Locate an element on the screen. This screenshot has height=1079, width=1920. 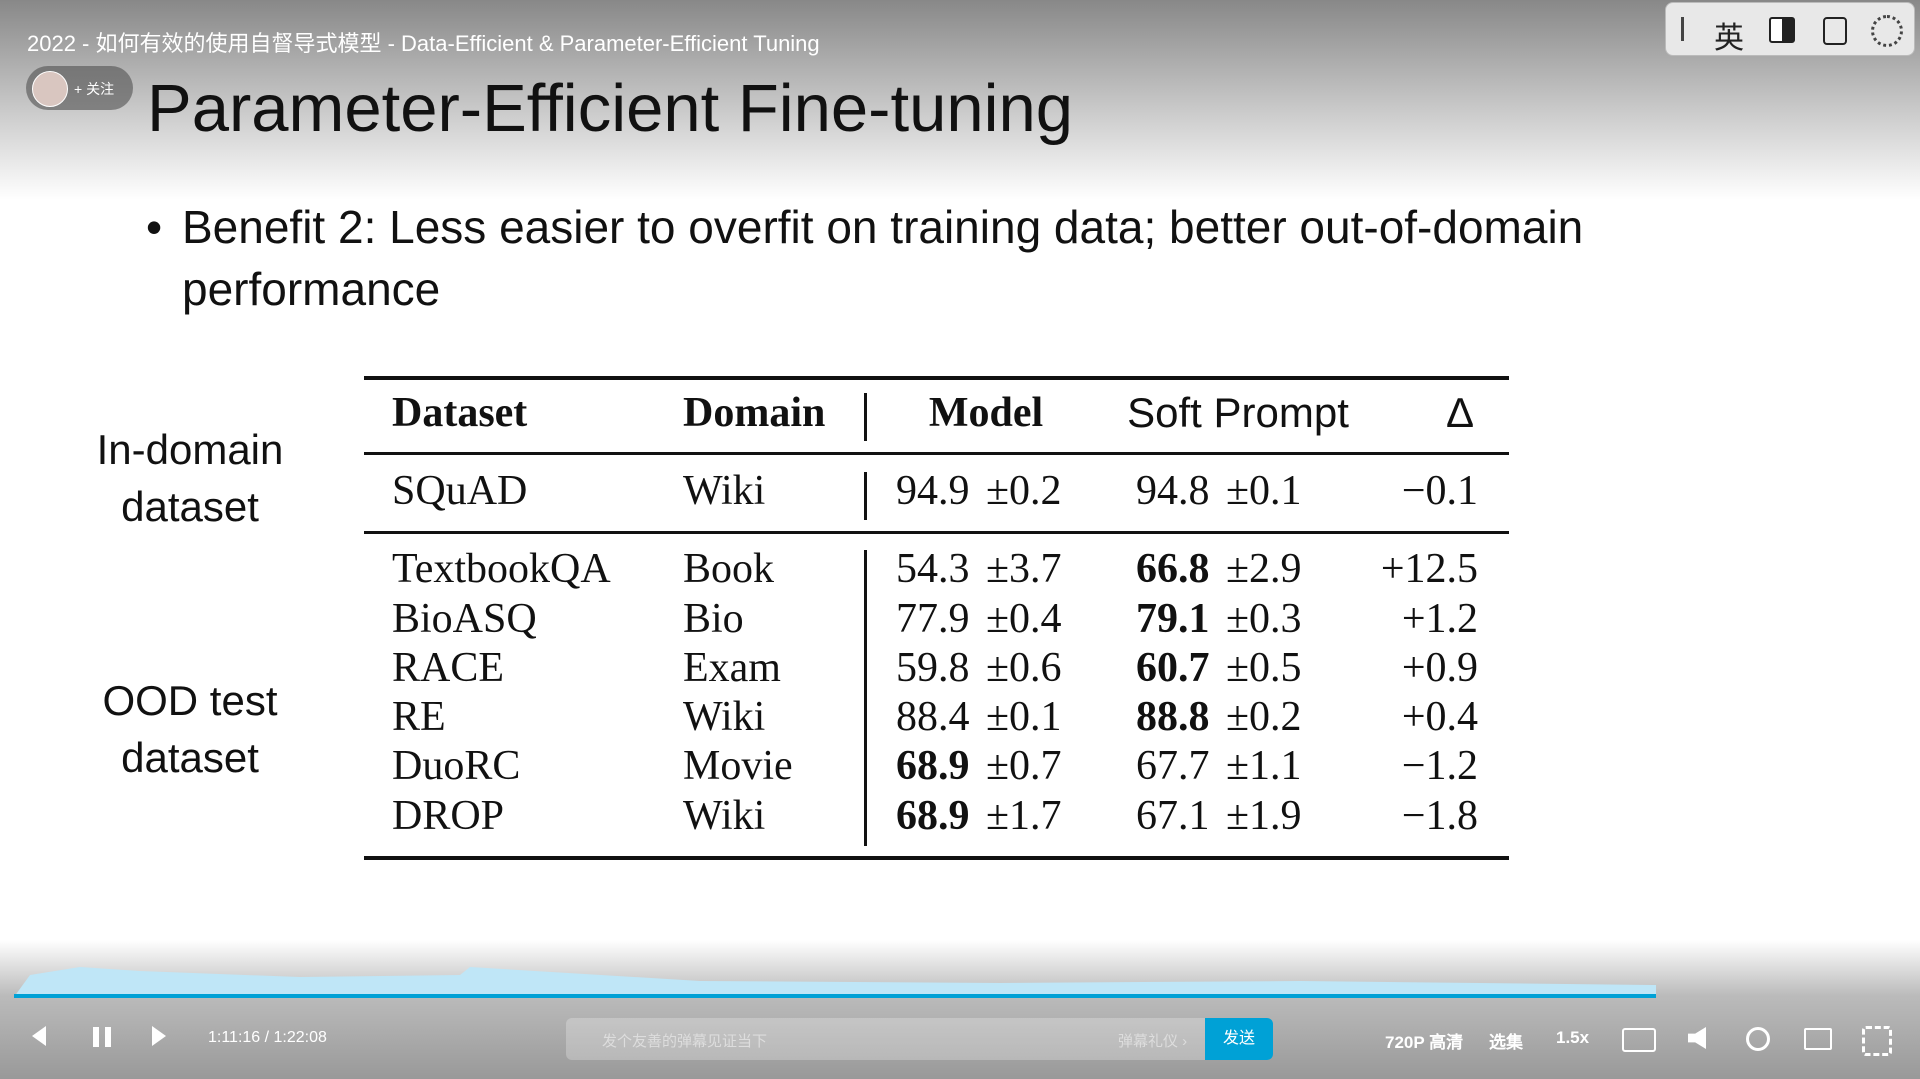
danmaku-etiquette: 弹幕礼仪 › is located at coordinates (1153, 1041).